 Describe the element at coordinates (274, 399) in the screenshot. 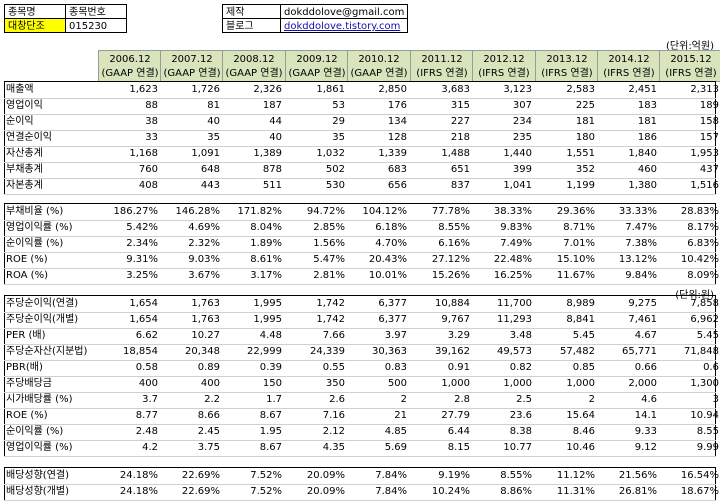

I see `table-cell: 1.7` at that location.